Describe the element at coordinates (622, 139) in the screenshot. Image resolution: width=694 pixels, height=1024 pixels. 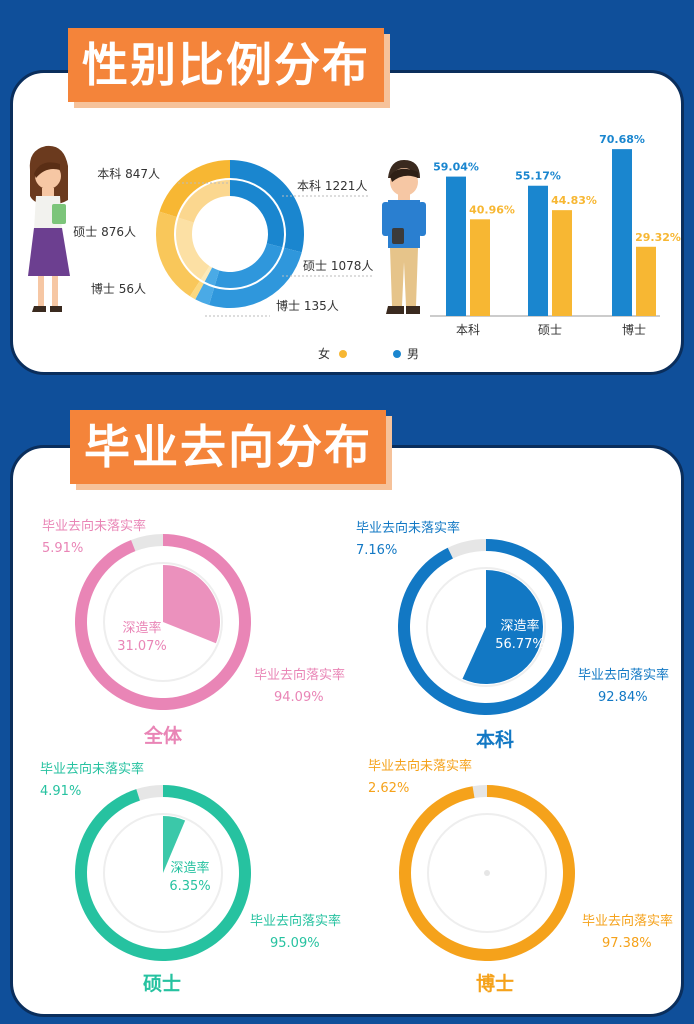
I see `bar-value-label: 70.68%` at that location.